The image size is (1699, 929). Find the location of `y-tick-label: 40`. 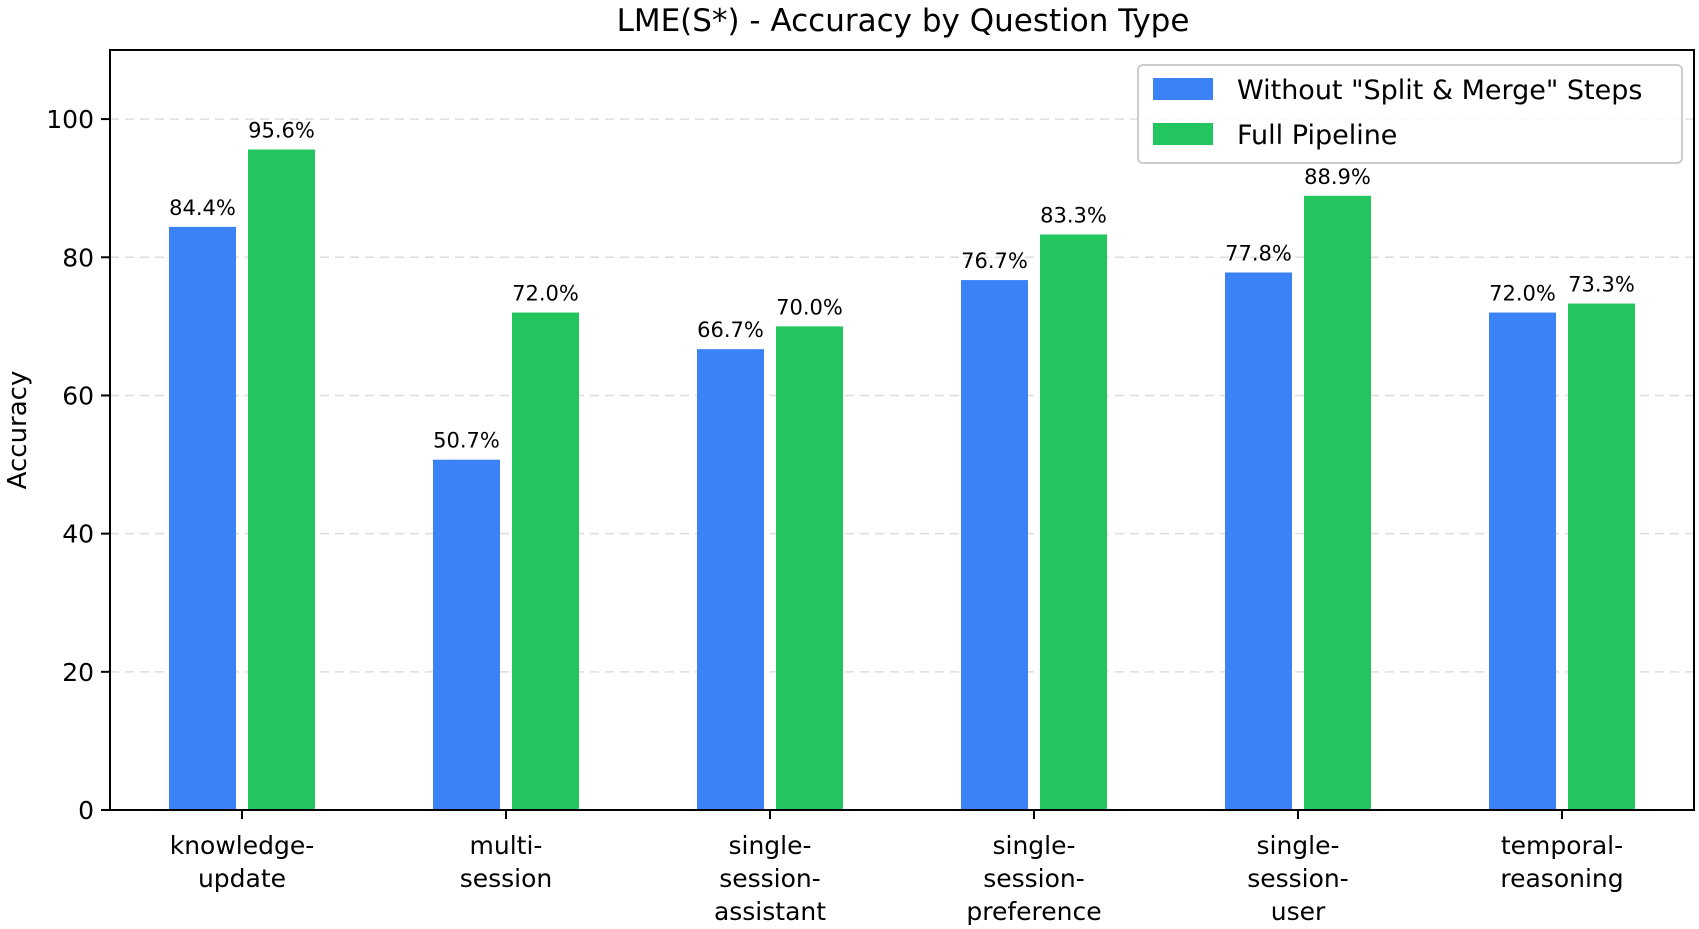

y-tick-label: 40 is located at coordinates (78, 534).